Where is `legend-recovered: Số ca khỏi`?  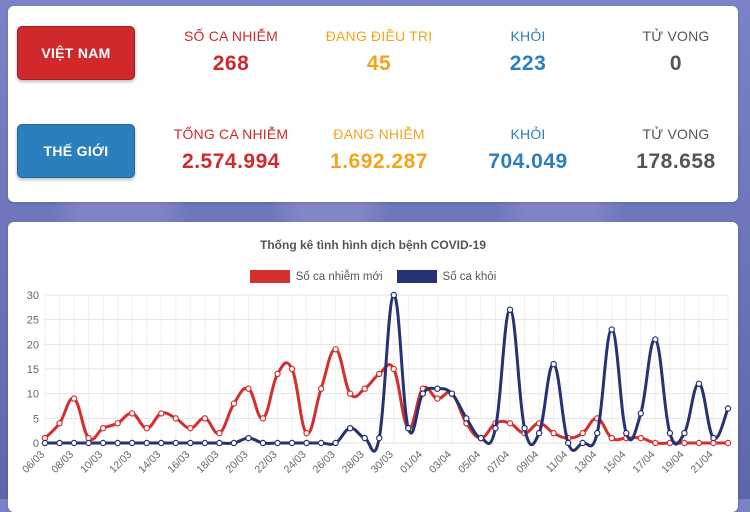 legend-recovered: Số ca khỏi is located at coordinates (446, 276).